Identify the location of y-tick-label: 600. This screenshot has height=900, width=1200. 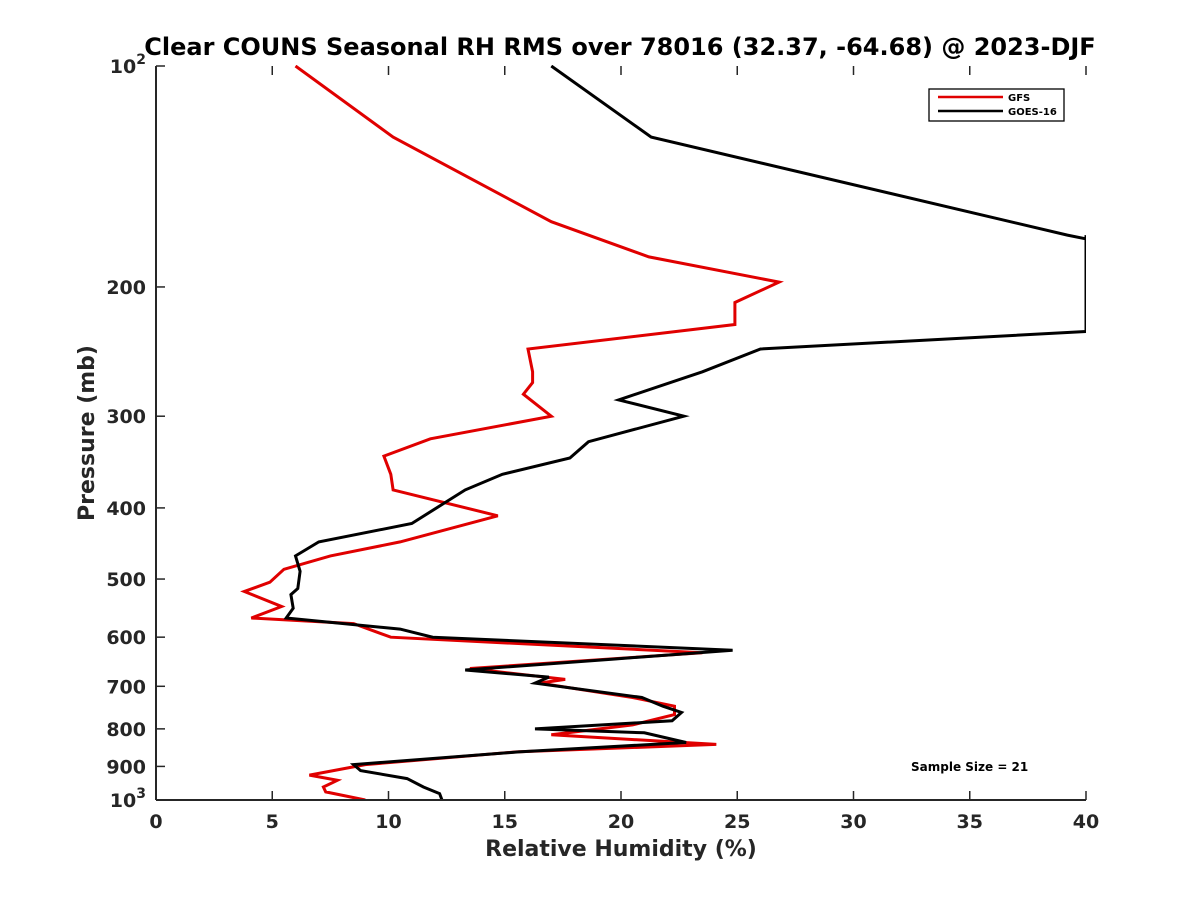
(126, 638).